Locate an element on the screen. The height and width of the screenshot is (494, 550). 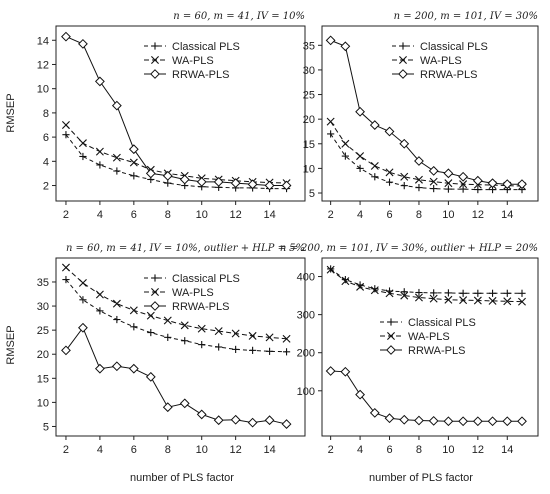
panel-4-series-2-point-9-d2 is located at coordinates (448, 299).